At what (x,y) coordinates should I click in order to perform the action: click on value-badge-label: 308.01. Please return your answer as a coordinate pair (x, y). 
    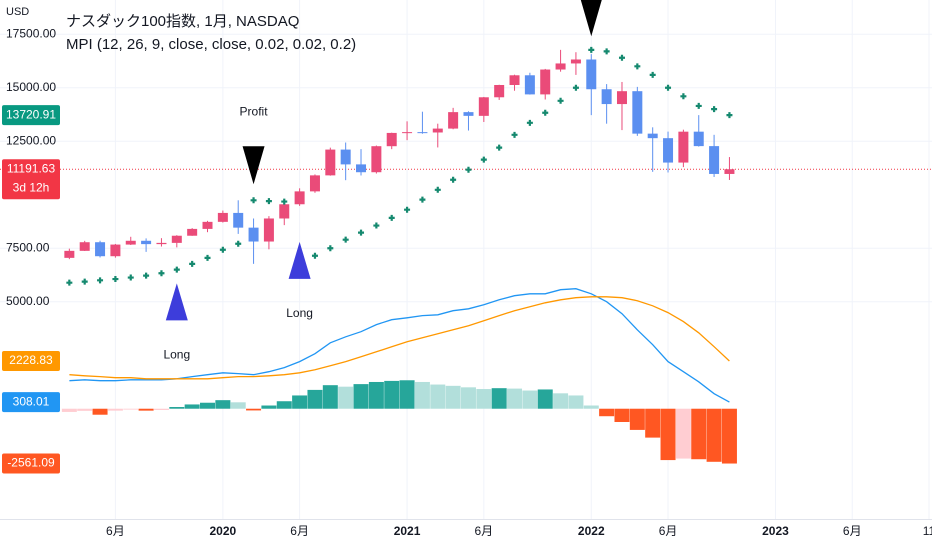
    Looking at the image, I should click on (31, 401).